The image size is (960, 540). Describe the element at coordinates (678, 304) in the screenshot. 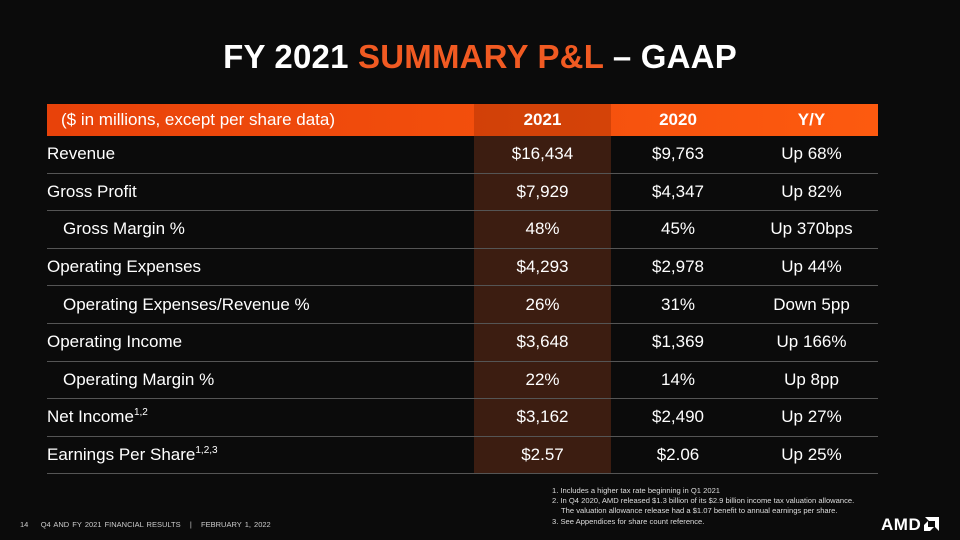

I see `value-2020: 31%` at that location.